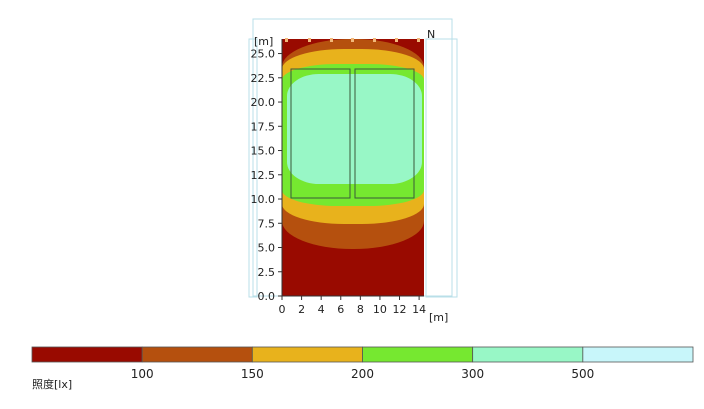 Image resolution: width=704 pixels, height=409 pixels. I want to click on x-tick-label: 4, so click(321, 309).